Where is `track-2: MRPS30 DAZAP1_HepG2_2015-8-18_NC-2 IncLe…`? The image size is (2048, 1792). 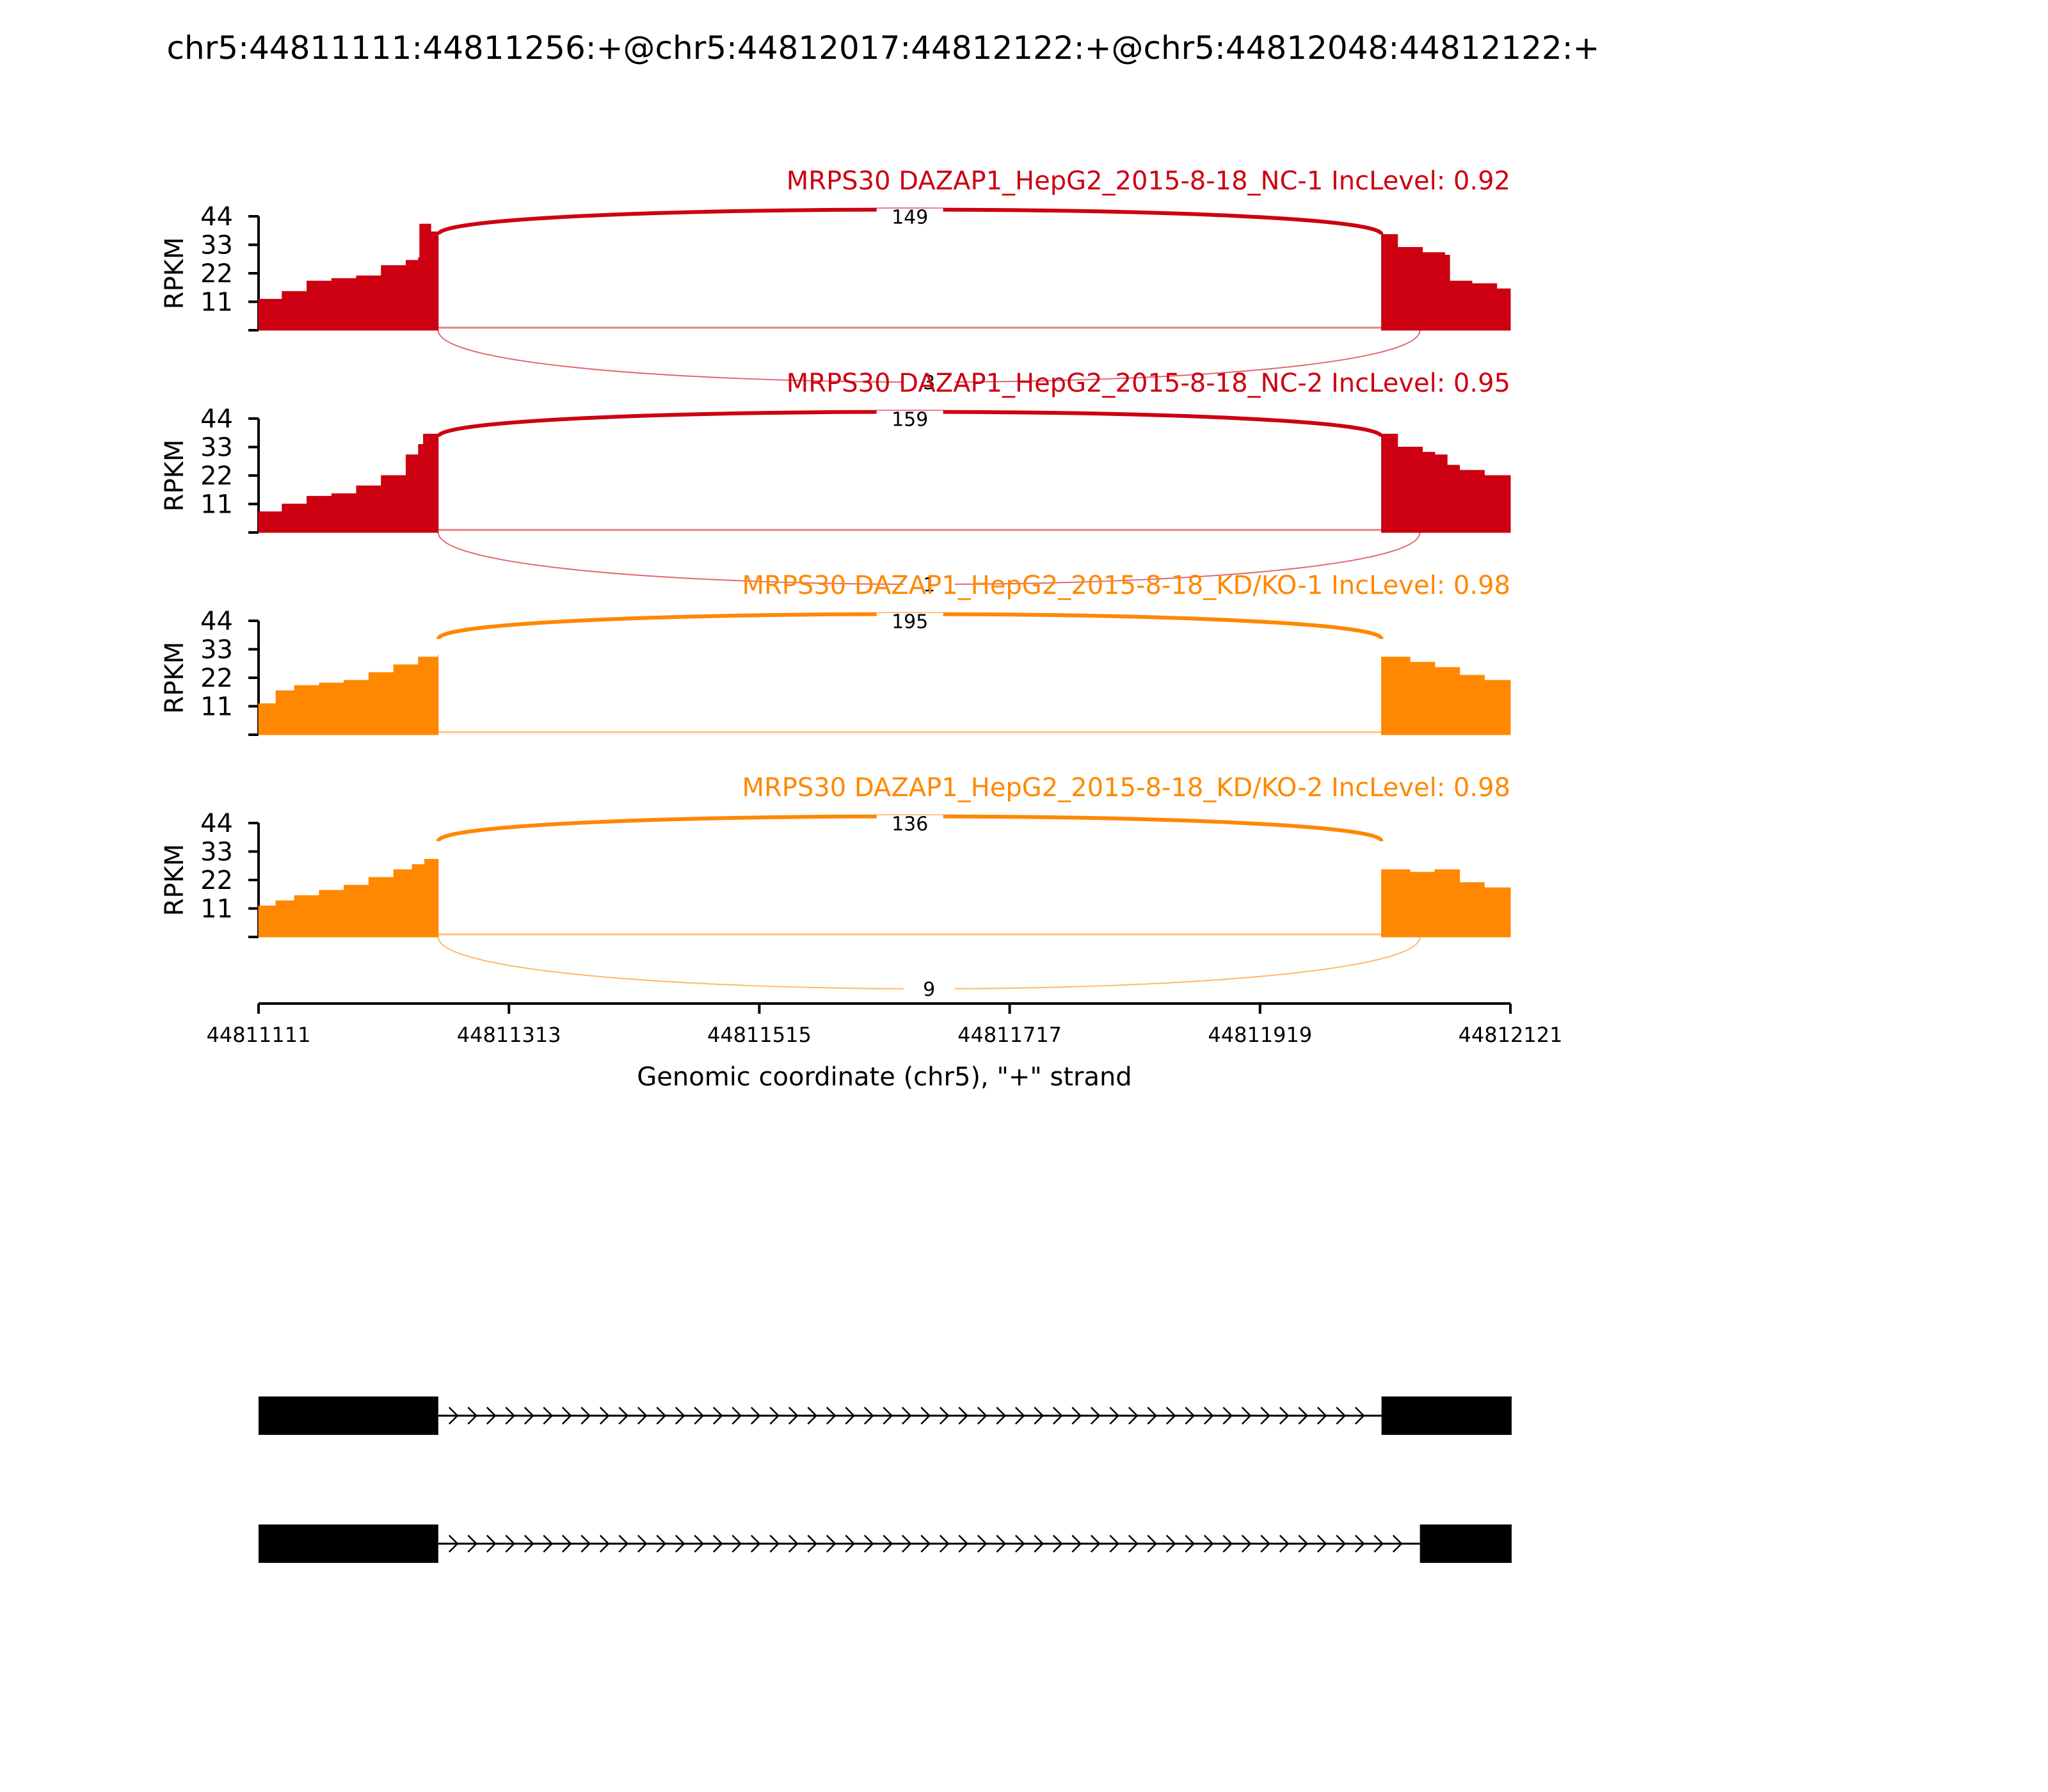
track-2: MRPS30 DAZAP1_HepG2_2015-8-18_NC-2 IncLe… is located at coordinates (835, 482).